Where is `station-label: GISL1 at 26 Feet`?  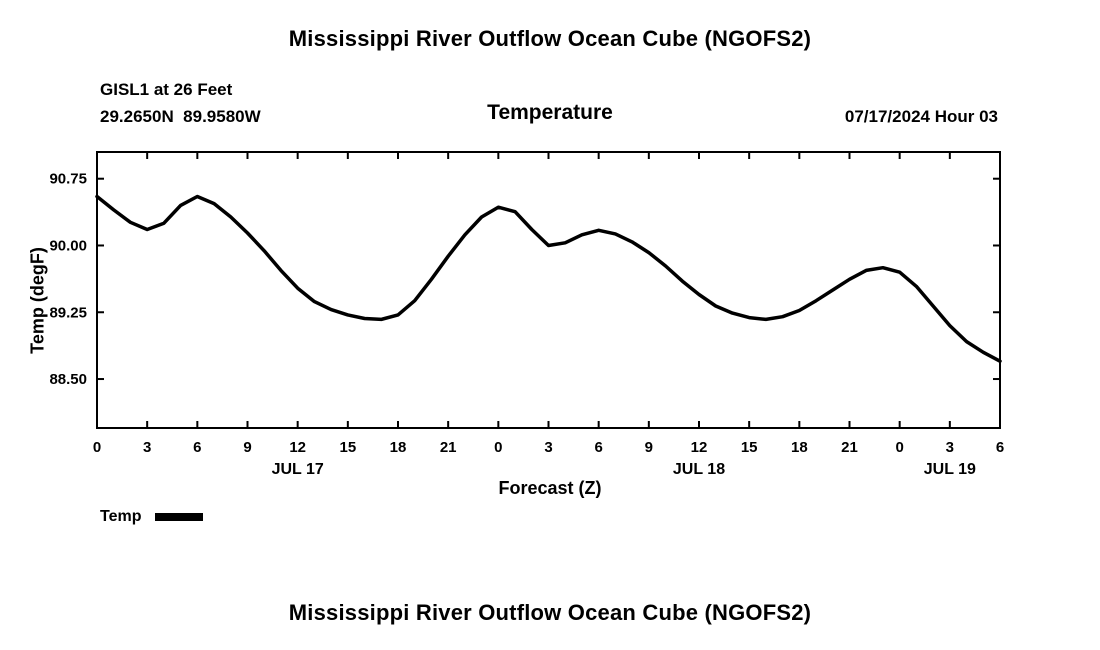 station-label: GISL1 at 26 Feet is located at coordinates (166, 89).